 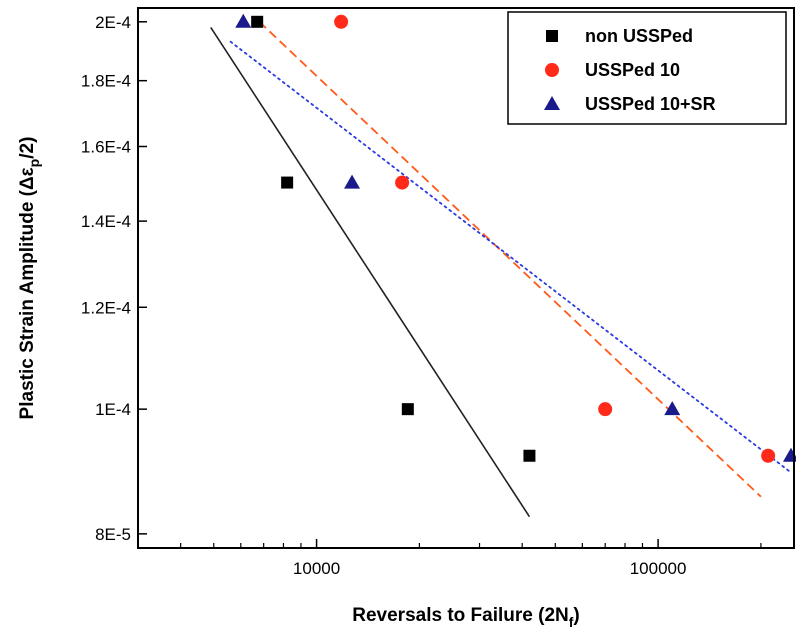 What do you see at coordinates (639, 36) in the screenshot?
I see `legend-label-series-1: non USSPed` at bounding box center [639, 36].